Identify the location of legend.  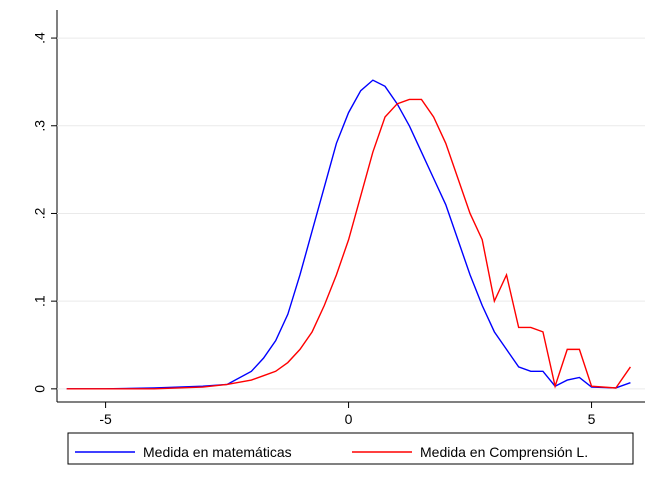
(350, 448).